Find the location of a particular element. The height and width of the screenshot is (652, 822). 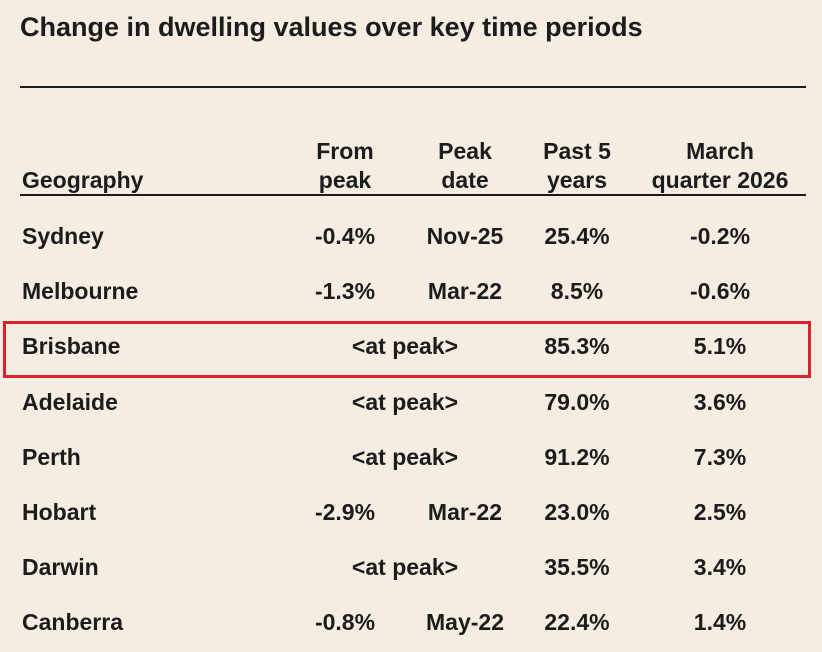

cell: 35.5% is located at coordinates (577, 567).